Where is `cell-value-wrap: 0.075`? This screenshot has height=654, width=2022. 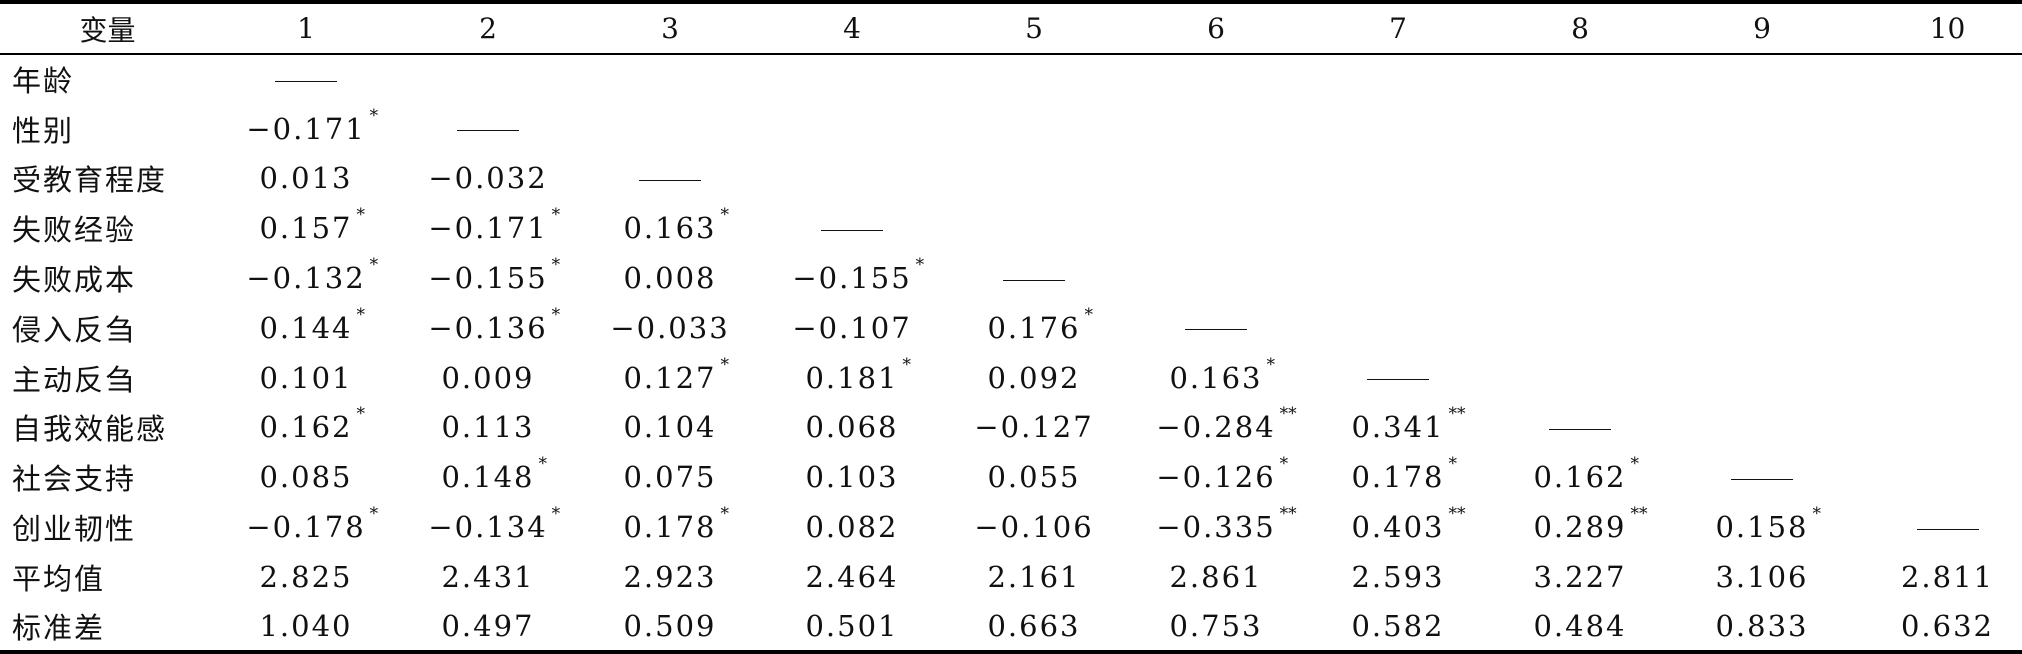 cell-value-wrap: 0.075 is located at coordinates (669, 477).